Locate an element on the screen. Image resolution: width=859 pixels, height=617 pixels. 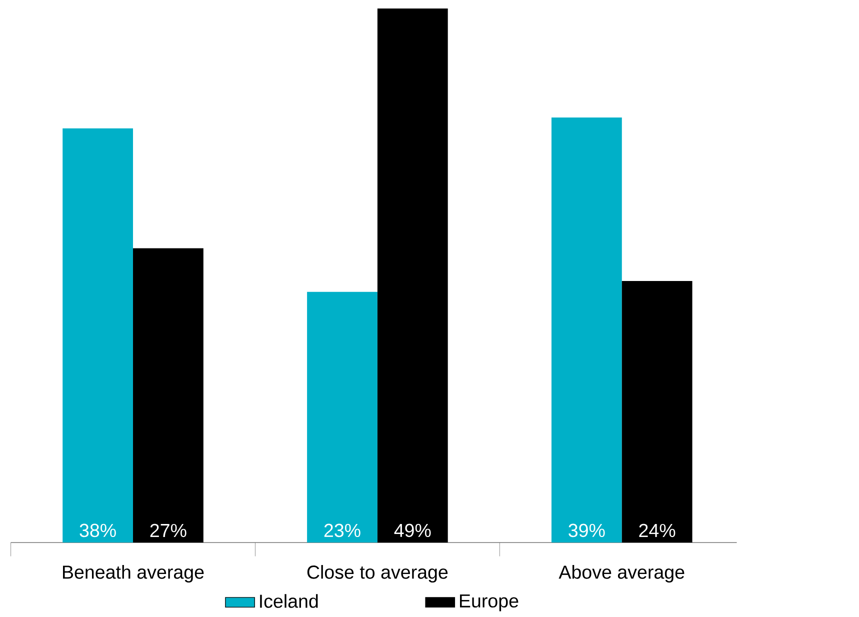
data-label: 38% is located at coordinates (98, 530).